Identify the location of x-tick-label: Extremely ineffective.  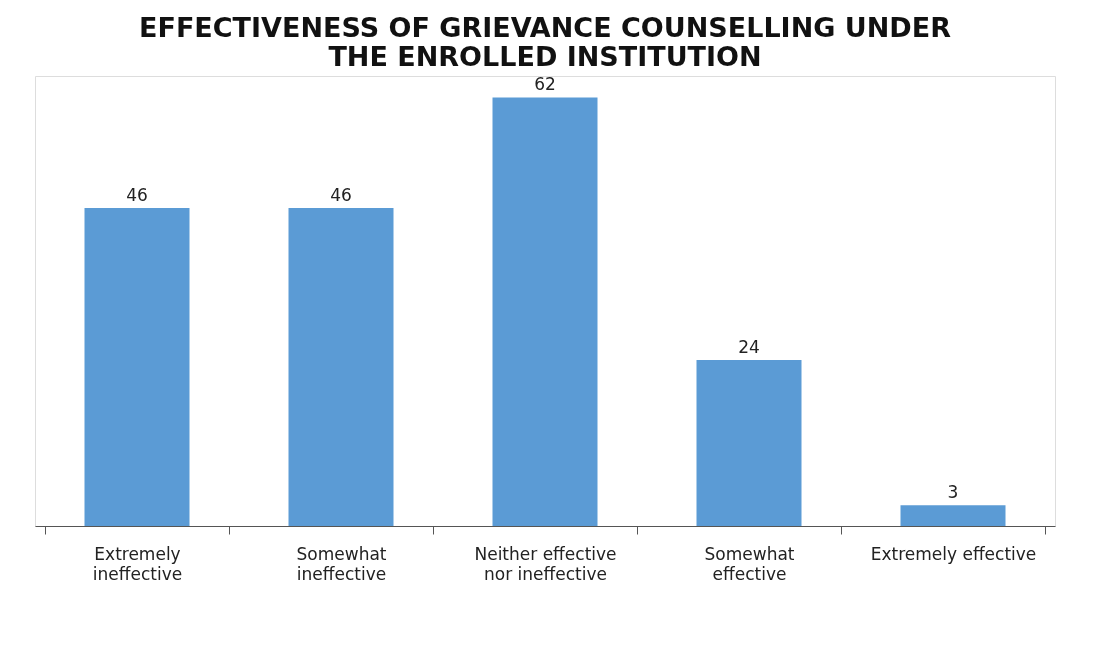
(137, 563).